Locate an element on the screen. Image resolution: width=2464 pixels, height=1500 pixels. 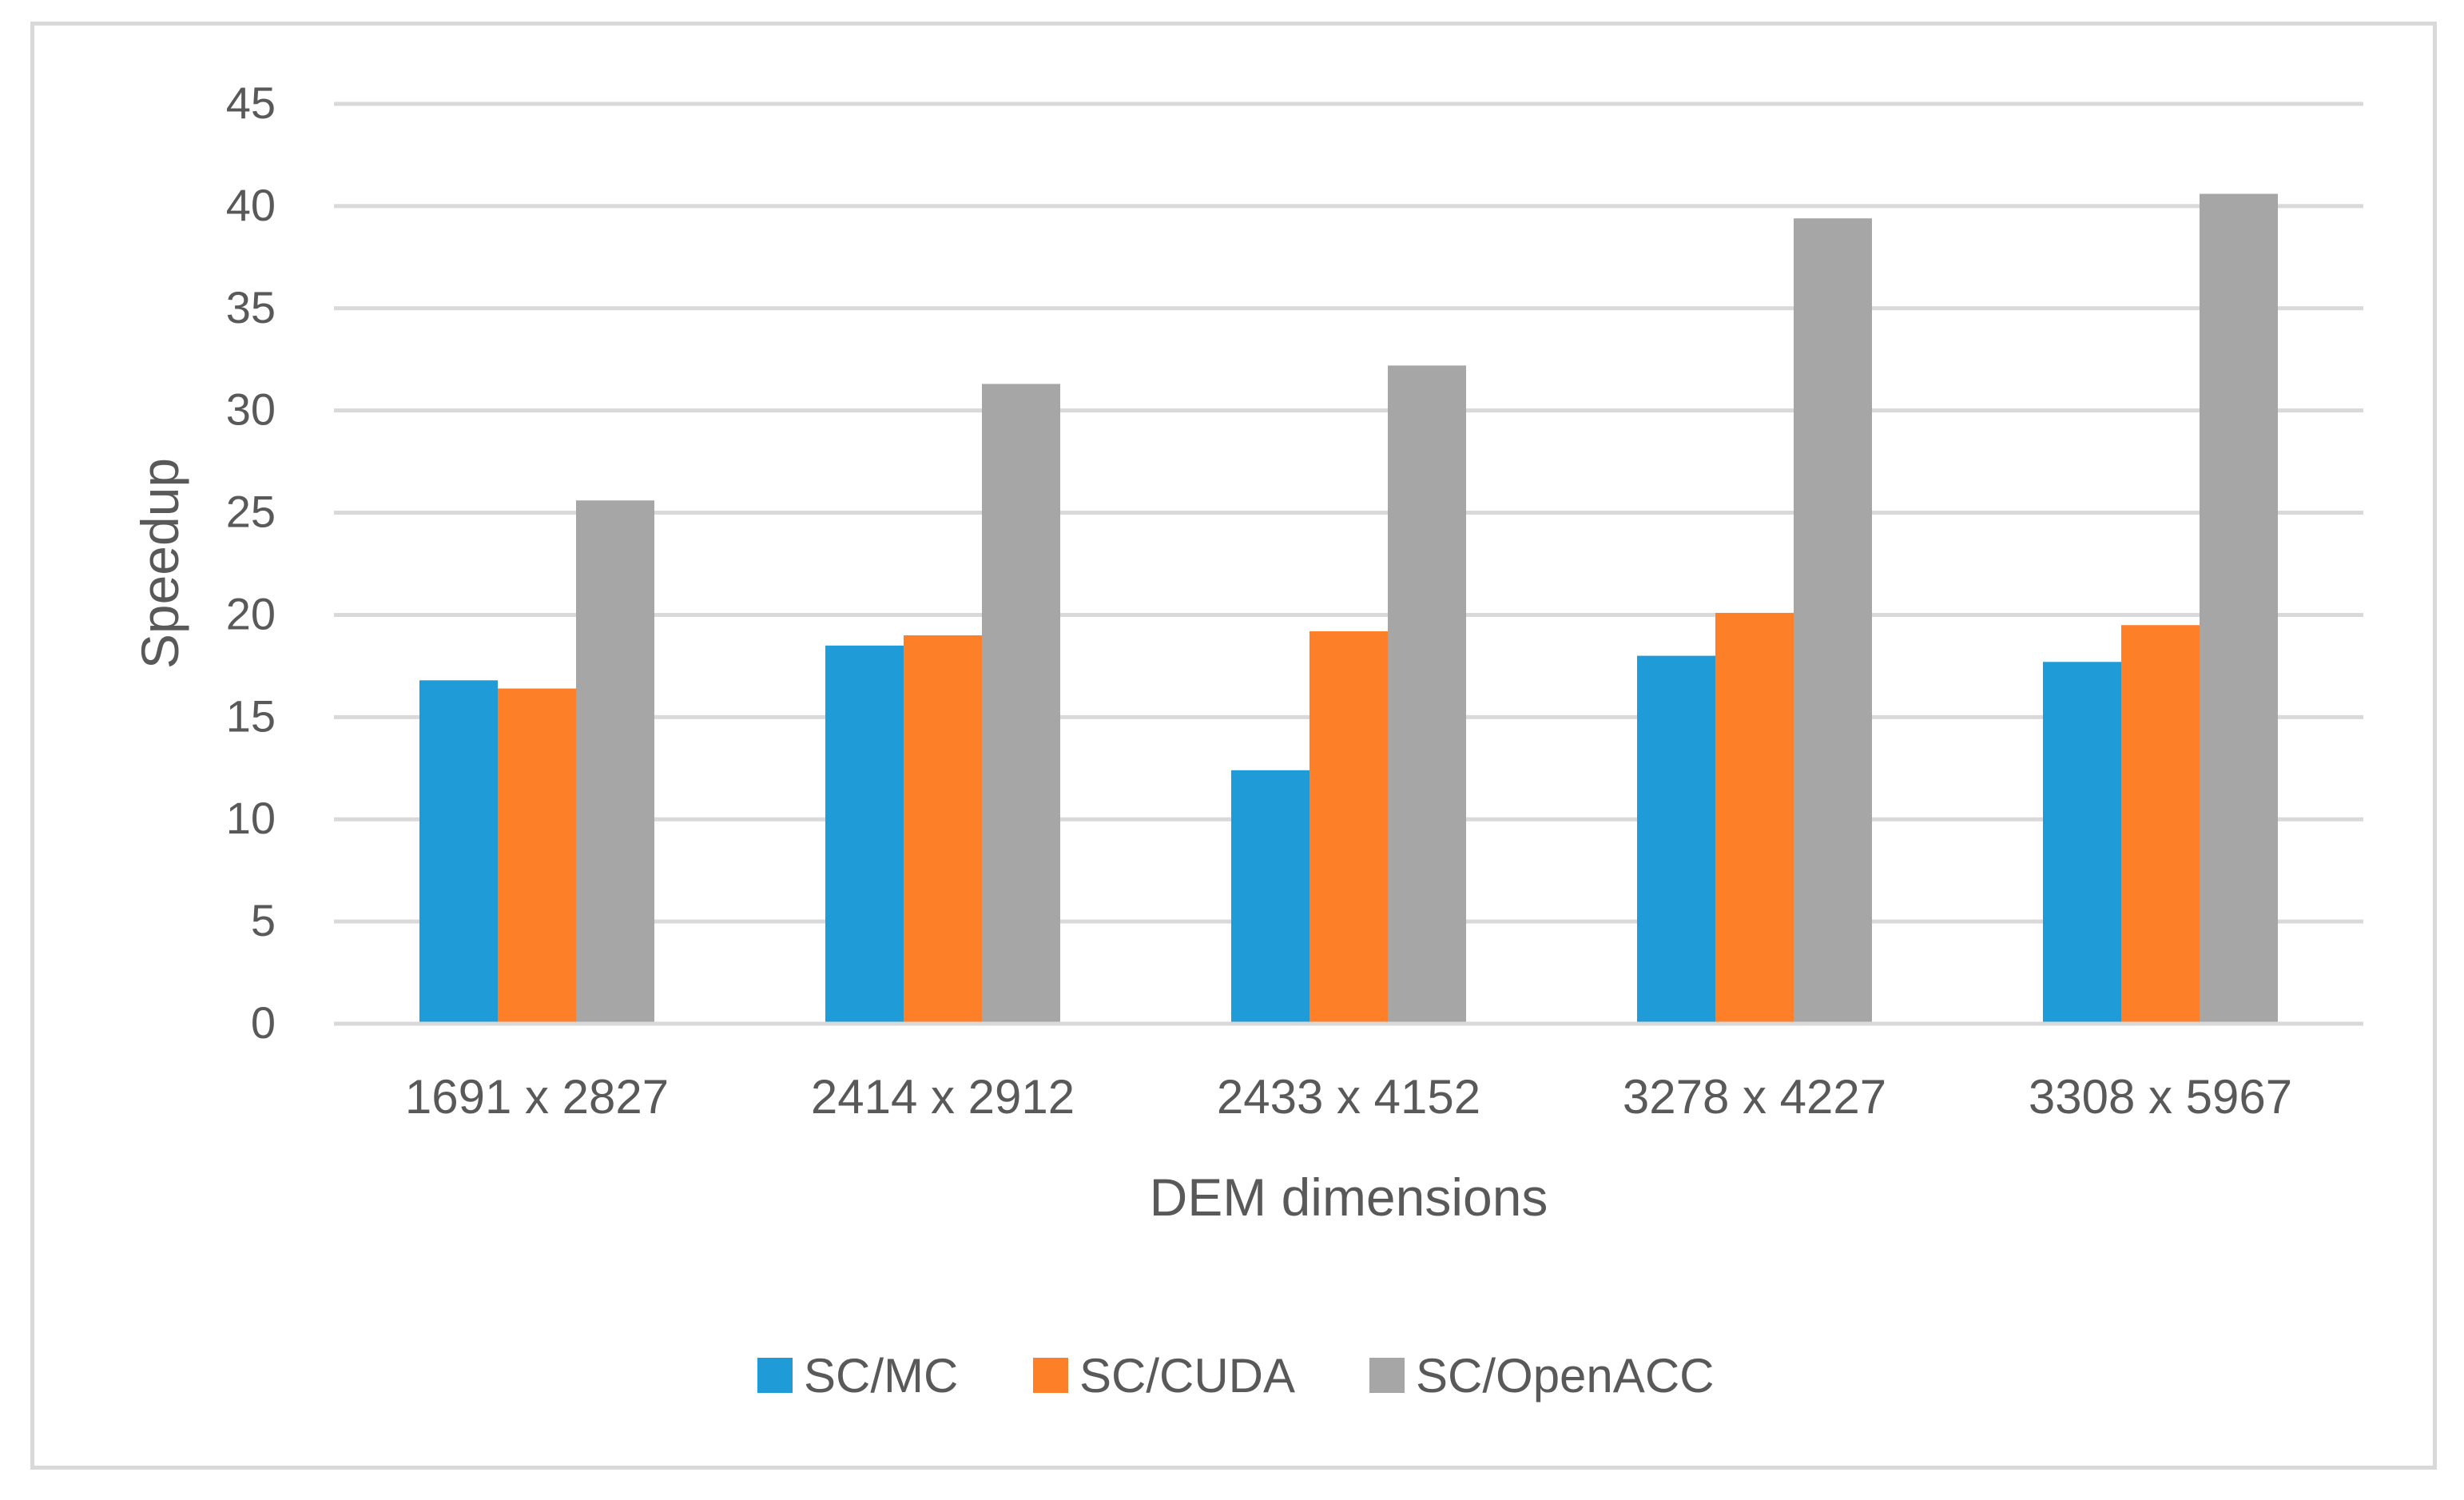
y-tick-label: 15 is located at coordinates (251, 716).